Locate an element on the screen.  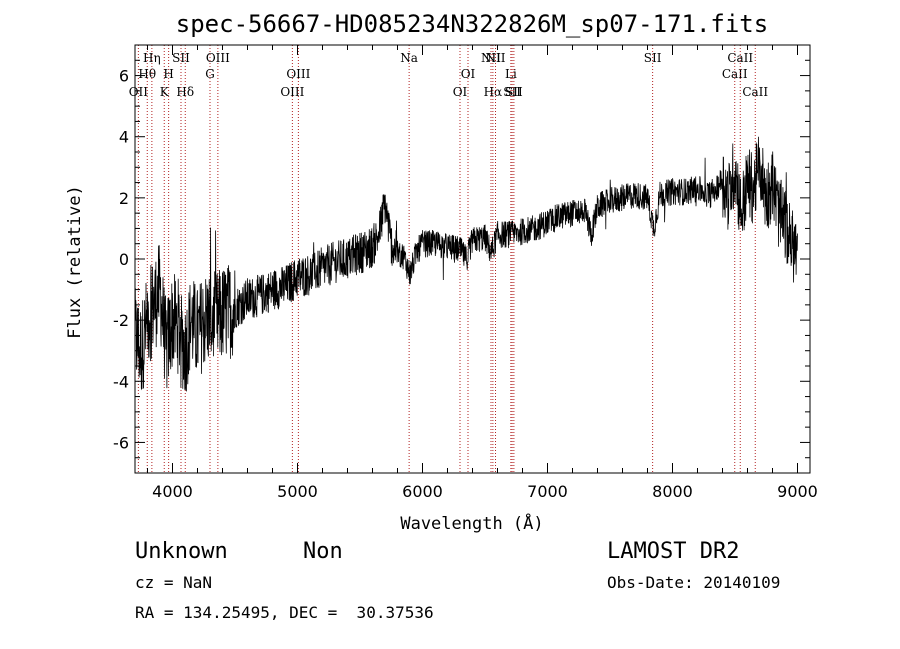
y-tick-label: 6 is located at coordinates (124, 76).